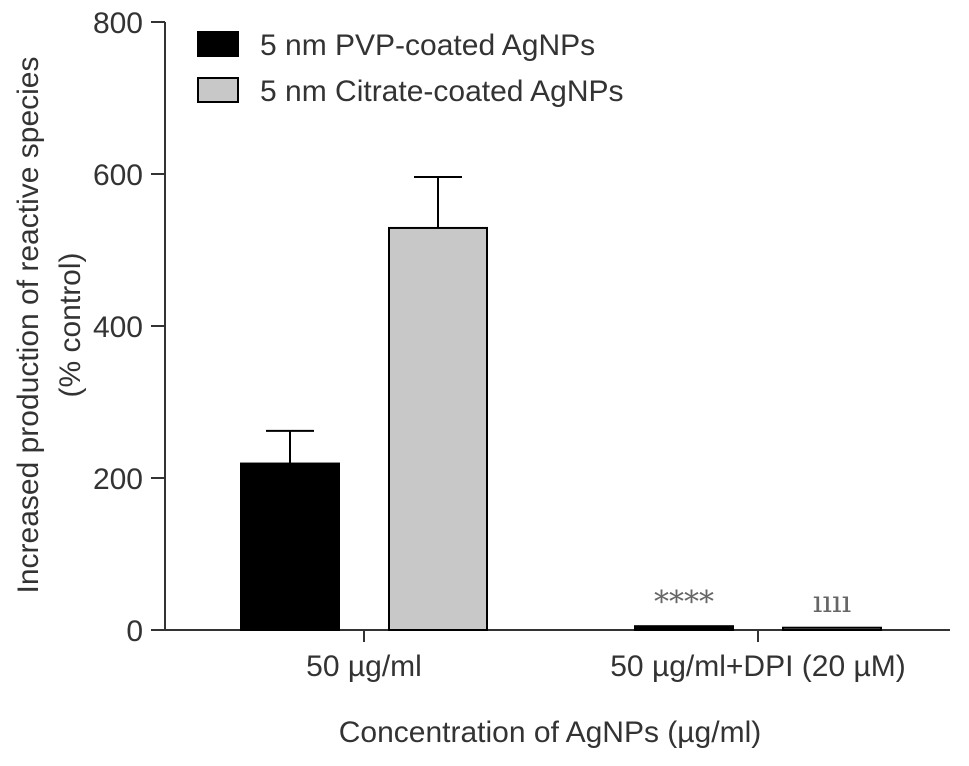 This screenshot has height=766, width=969. Describe the element at coordinates (28, 325) in the screenshot. I see `y-axis-title-line-1: Increased production of reactive species` at that location.